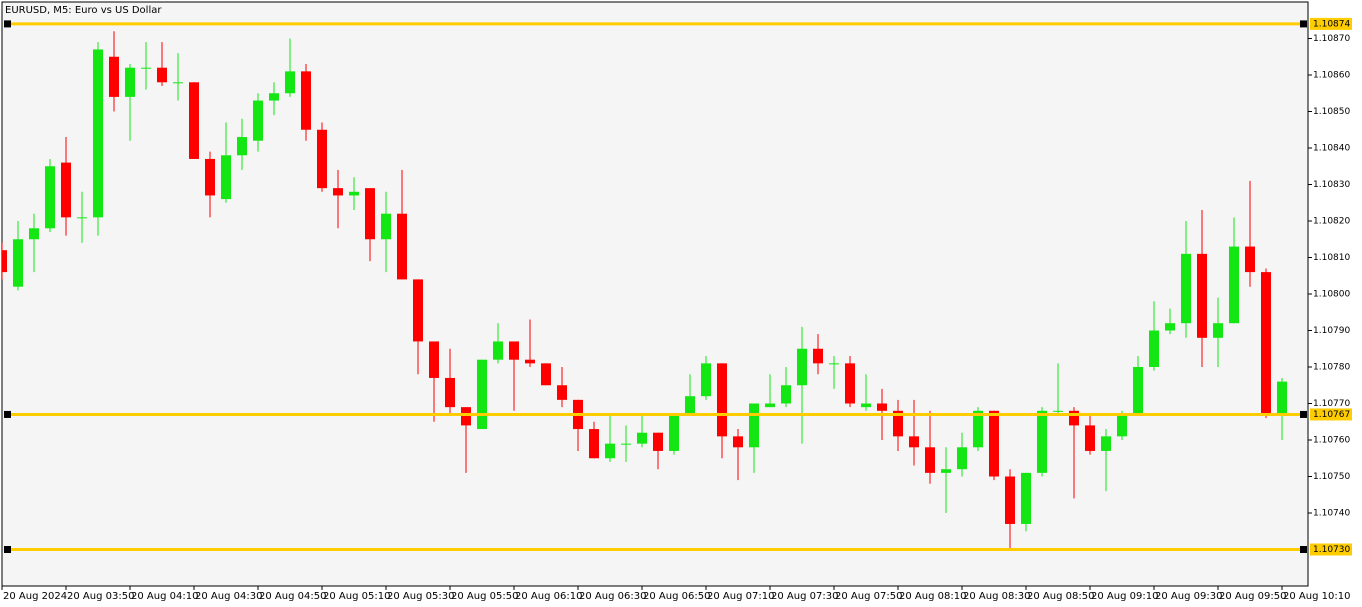 The height and width of the screenshot is (607, 1362). I want to click on level-label: 1.10730, so click(1331, 550).